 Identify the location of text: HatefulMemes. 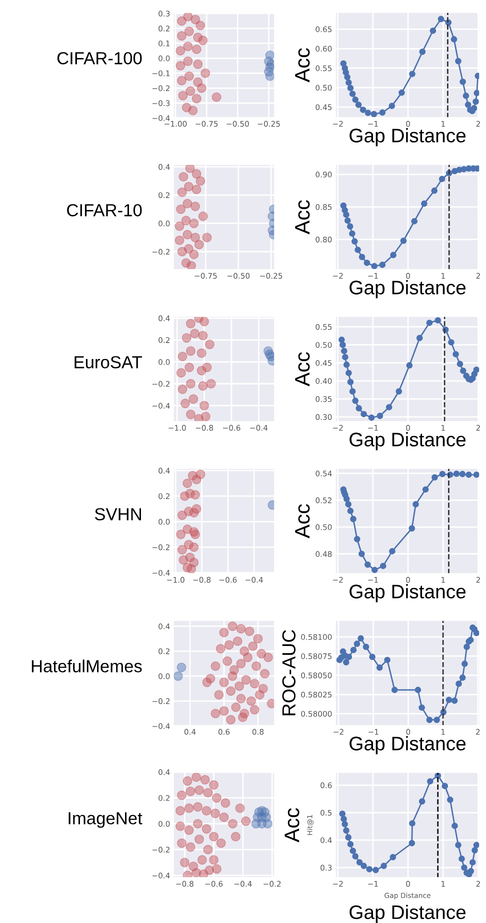
(87, 666).